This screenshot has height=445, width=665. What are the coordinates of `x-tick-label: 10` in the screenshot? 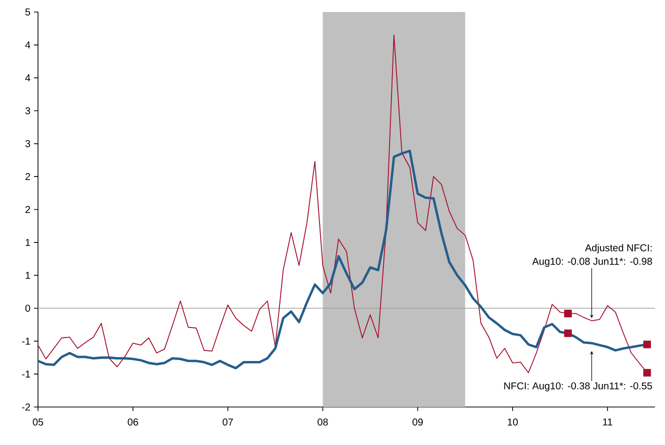 It's located at (513, 422).